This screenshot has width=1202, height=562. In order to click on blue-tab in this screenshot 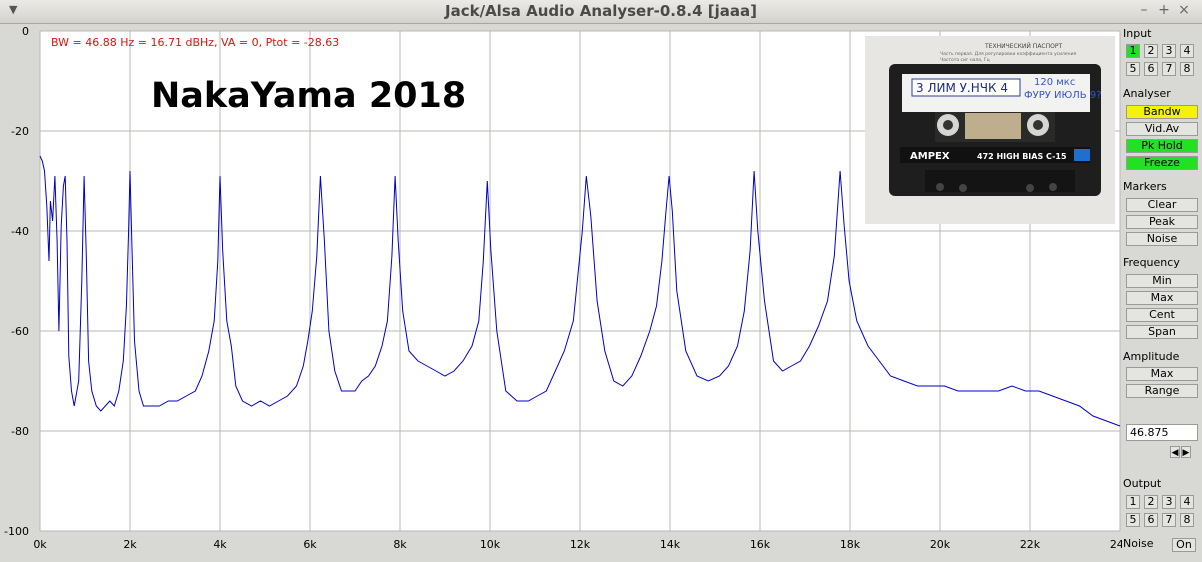, I will do `click(1082, 155)`.